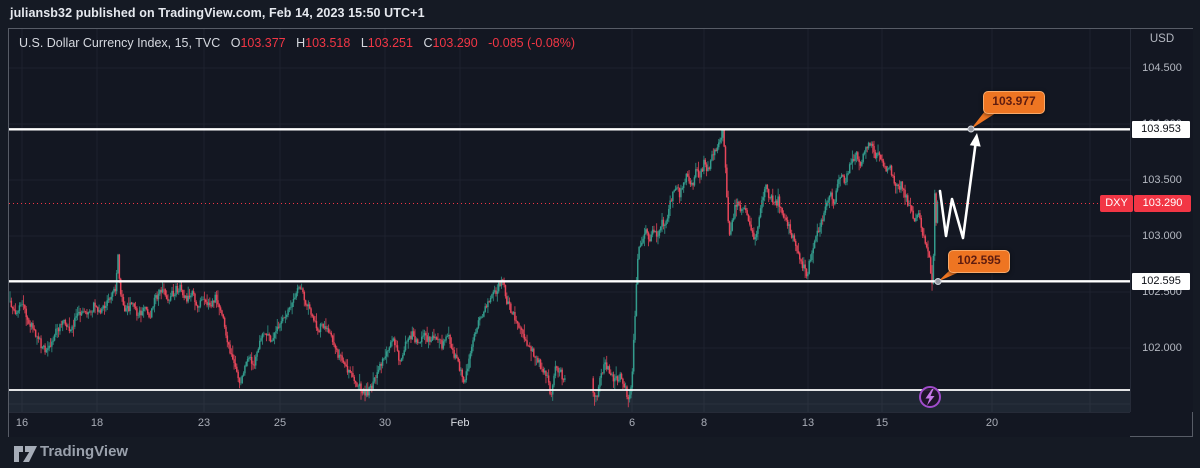 The image size is (1200, 468). What do you see at coordinates (600, 452) in the screenshot?
I see `footer-bar: TradingView` at bounding box center [600, 452].